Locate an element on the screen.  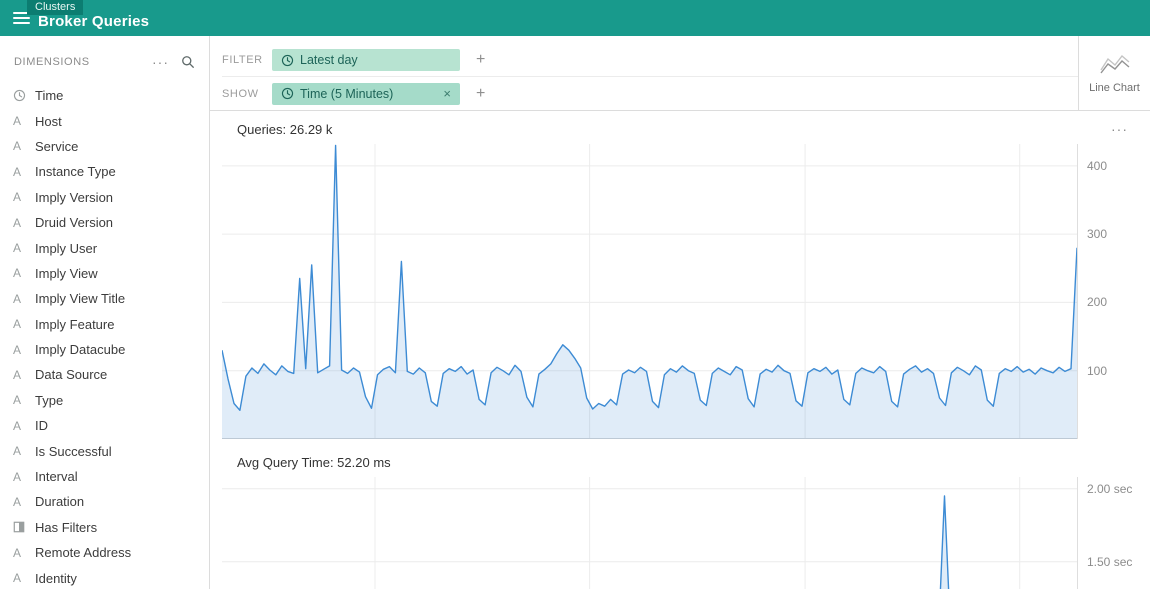
dimension-label: ID is located at coordinates (41, 426).